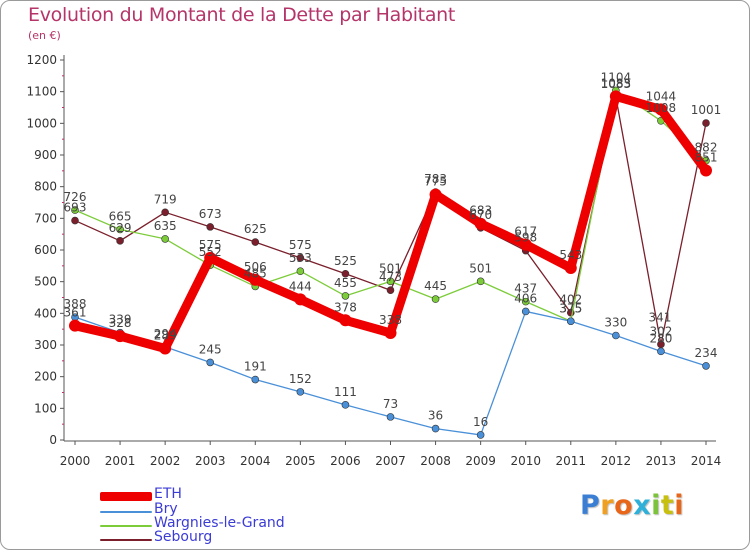 The width and height of the screenshot is (750, 550). Describe the element at coordinates (435, 182) in the screenshot. I see `data-label-eth: 775` at that location.